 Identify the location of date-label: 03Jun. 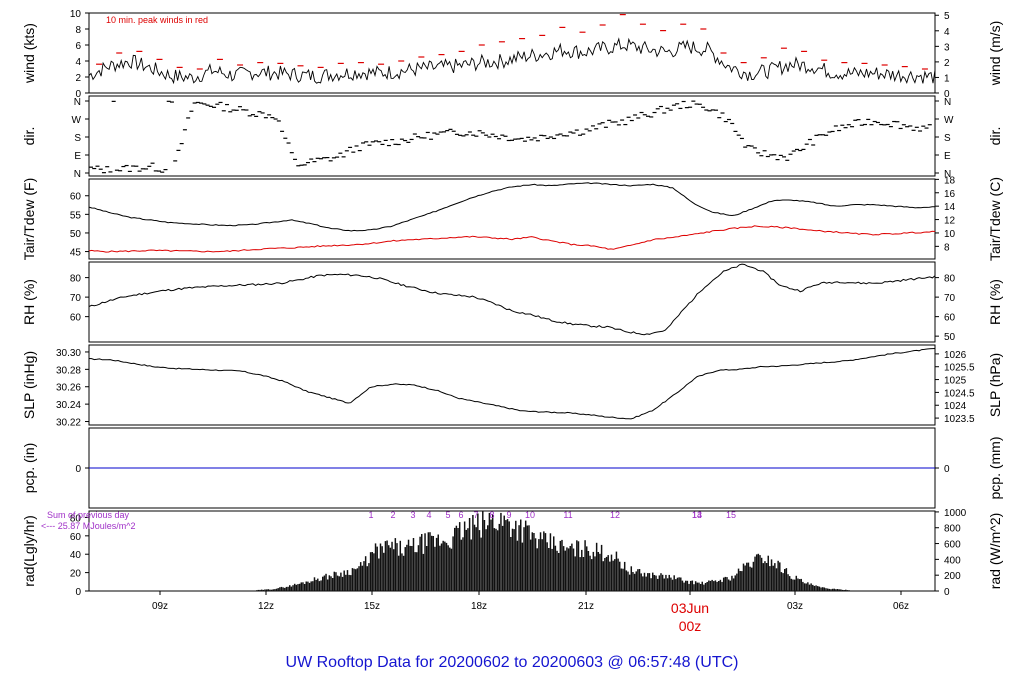
(690, 608).